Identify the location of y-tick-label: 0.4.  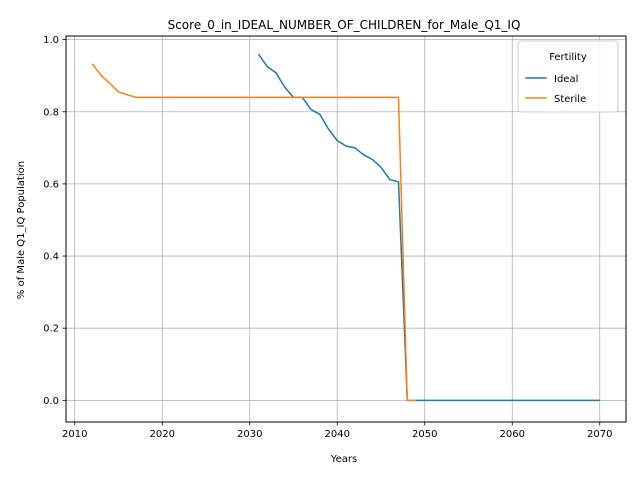
(51, 257).